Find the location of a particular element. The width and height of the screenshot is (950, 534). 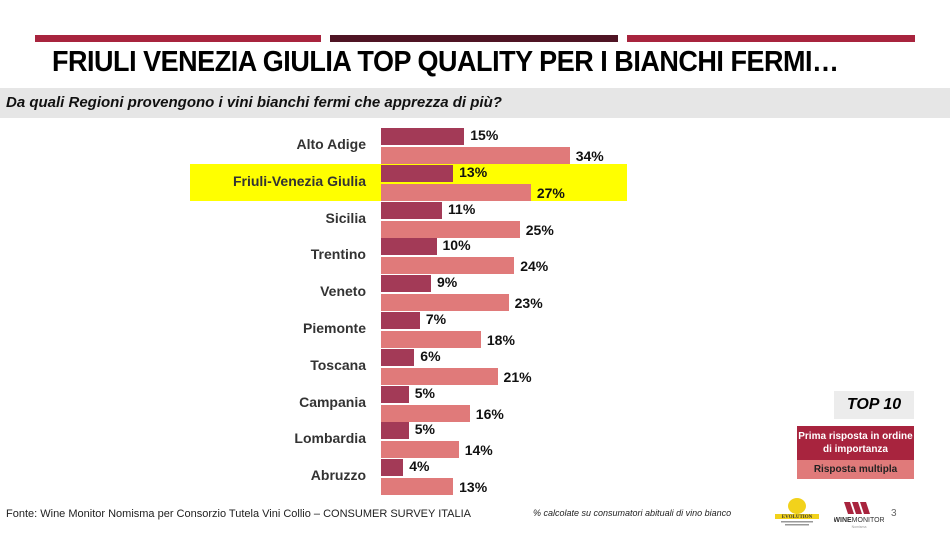

top10-badge: TOP 10 is located at coordinates (874, 405).